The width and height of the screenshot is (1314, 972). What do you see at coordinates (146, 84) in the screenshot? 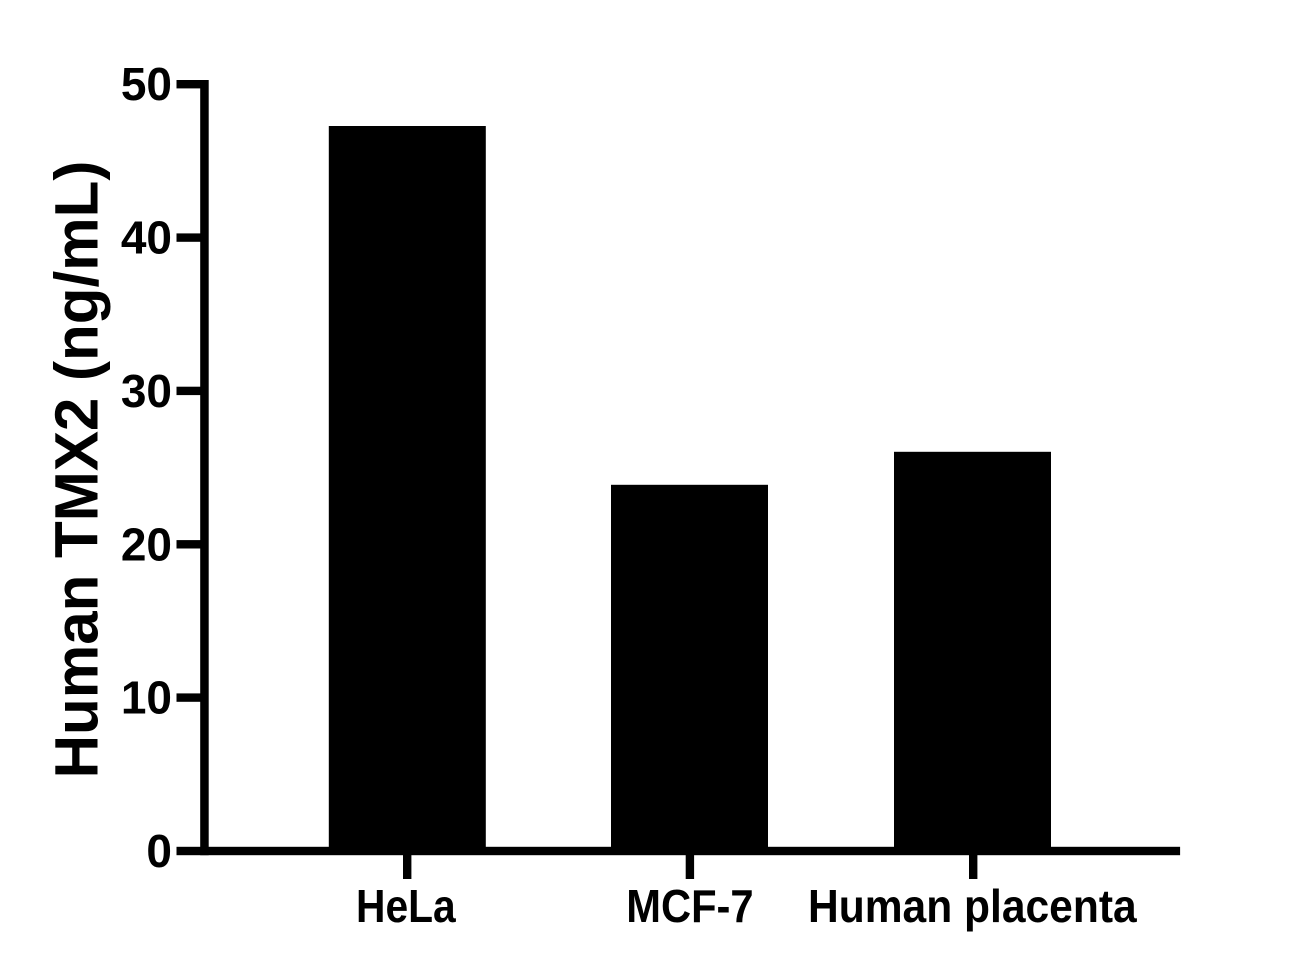
I see `svg-text: 50` at bounding box center [146, 84].